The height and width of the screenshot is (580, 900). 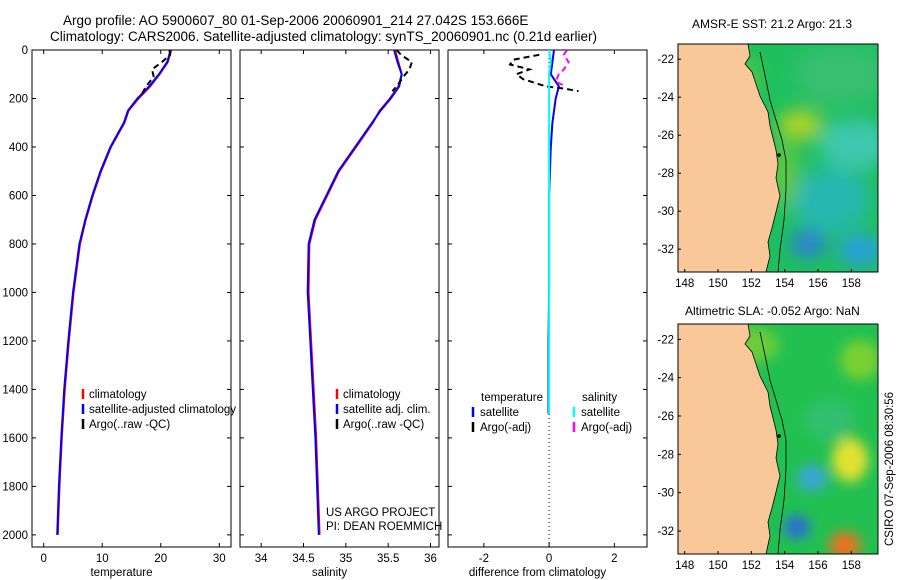 I want to click on sla_map-ytick-label: -28, so click(x=665, y=455).